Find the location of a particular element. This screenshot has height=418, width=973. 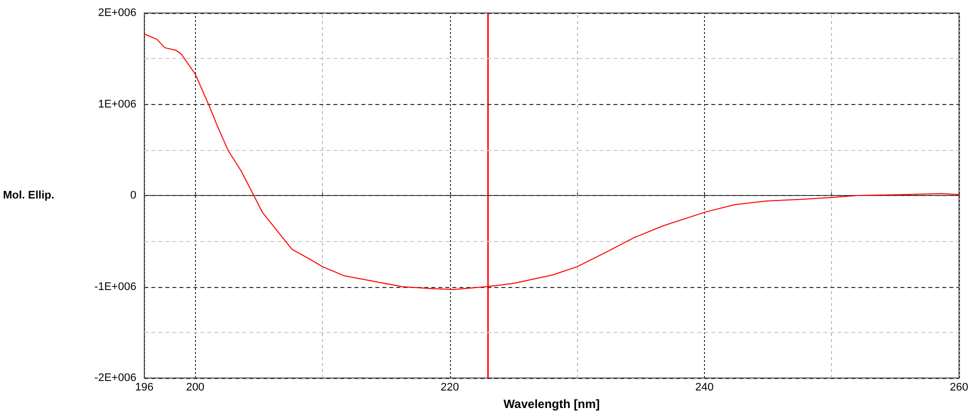

y-tick-label: 2E+006 is located at coordinates (117, 13).